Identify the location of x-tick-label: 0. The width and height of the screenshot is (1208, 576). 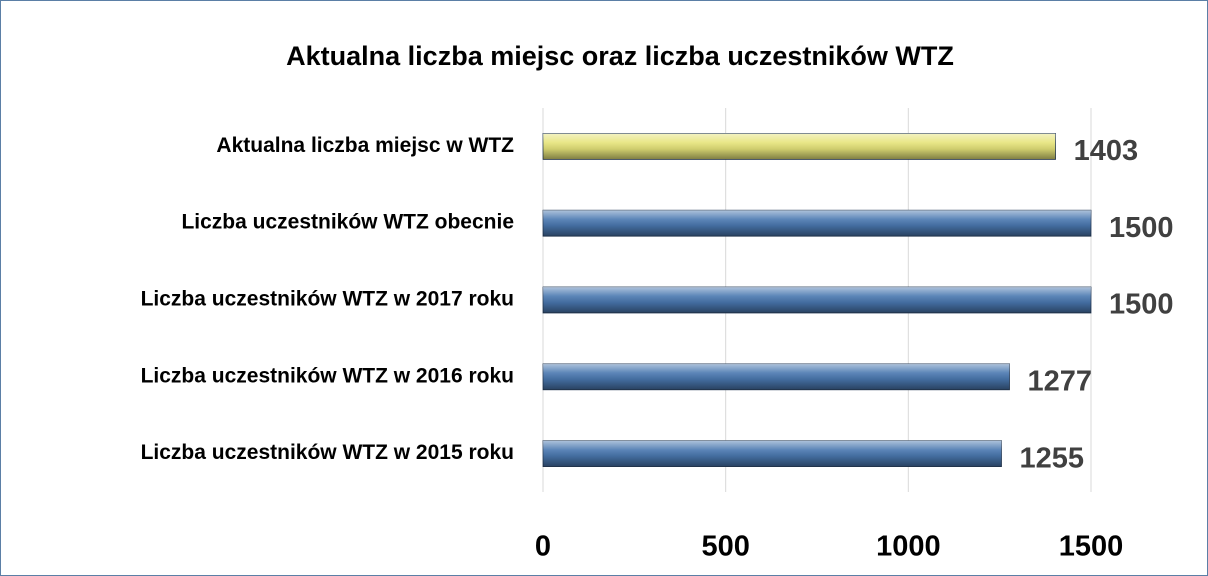
(543, 547).